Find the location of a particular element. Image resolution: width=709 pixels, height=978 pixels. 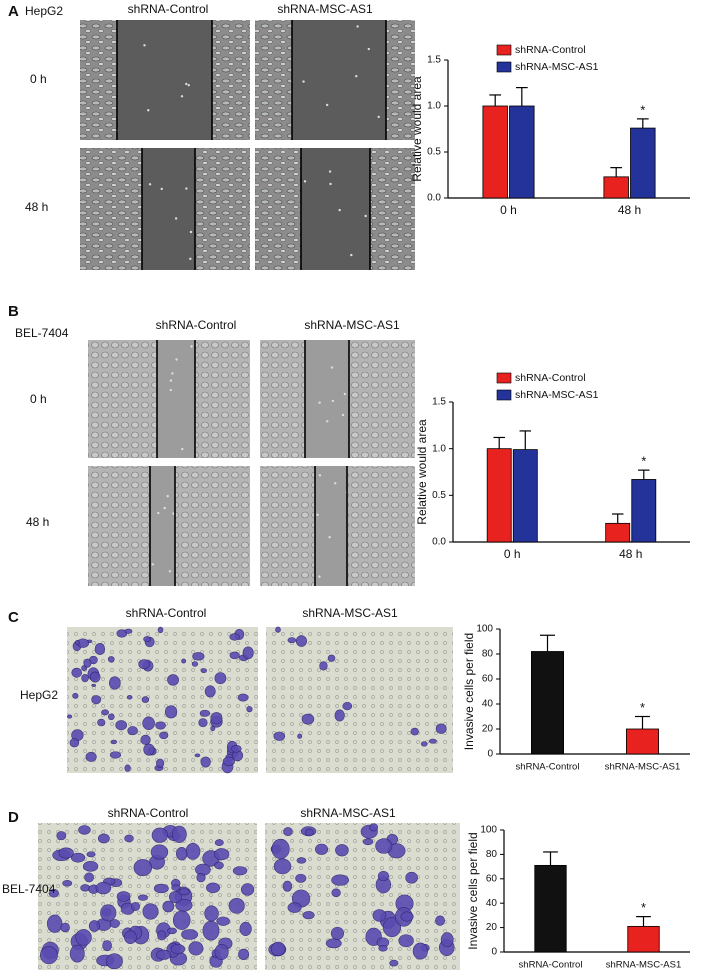

image-label: BEL-7404 is located at coordinates (29, 889).